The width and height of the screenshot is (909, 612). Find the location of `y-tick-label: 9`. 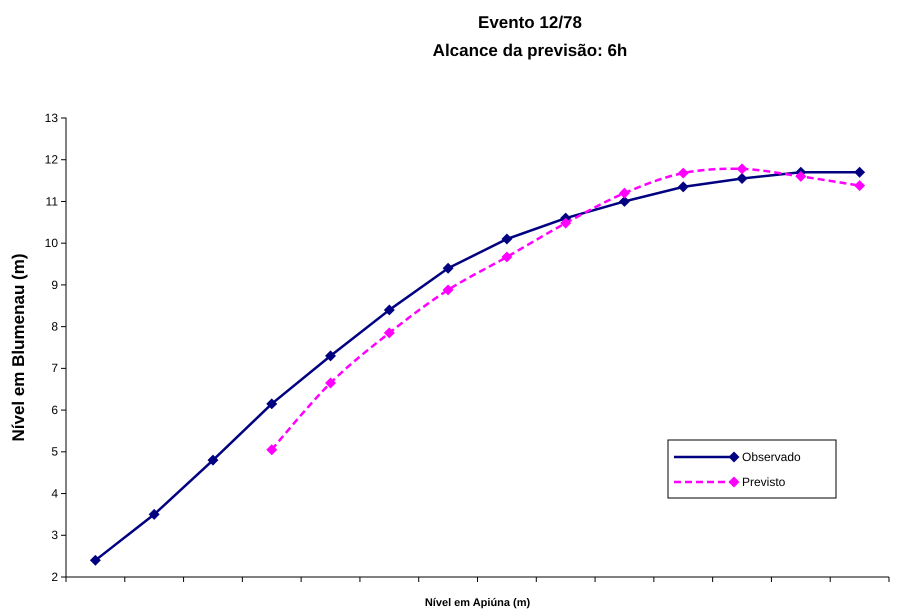

y-tick-label: 9 is located at coordinates (54, 285).